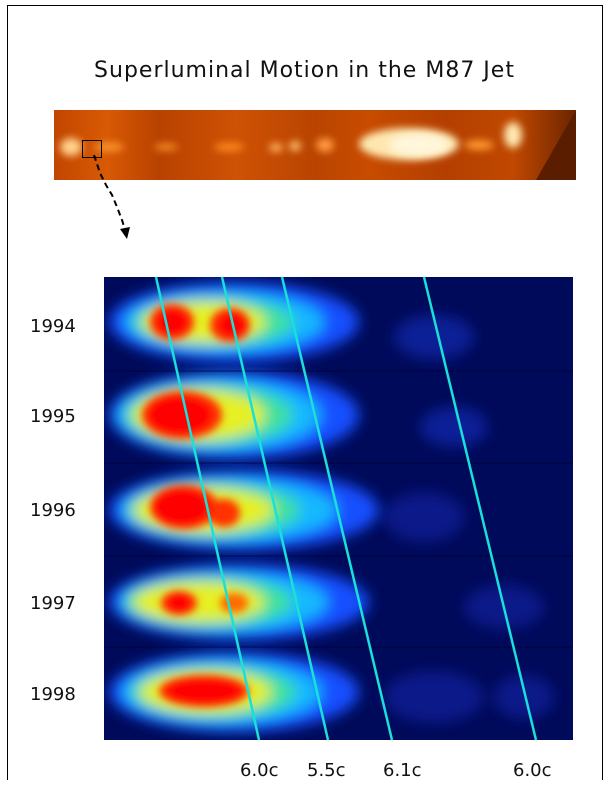  I want to click on year-label-1998: 1998, so click(53, 694).